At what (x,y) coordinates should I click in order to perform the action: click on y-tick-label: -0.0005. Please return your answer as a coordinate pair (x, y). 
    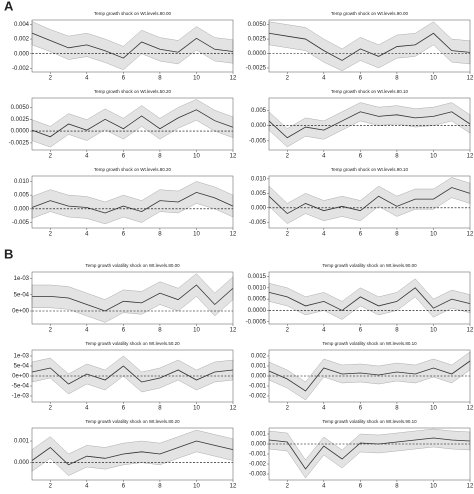
    Looking at the image, I should click on (256, 322).